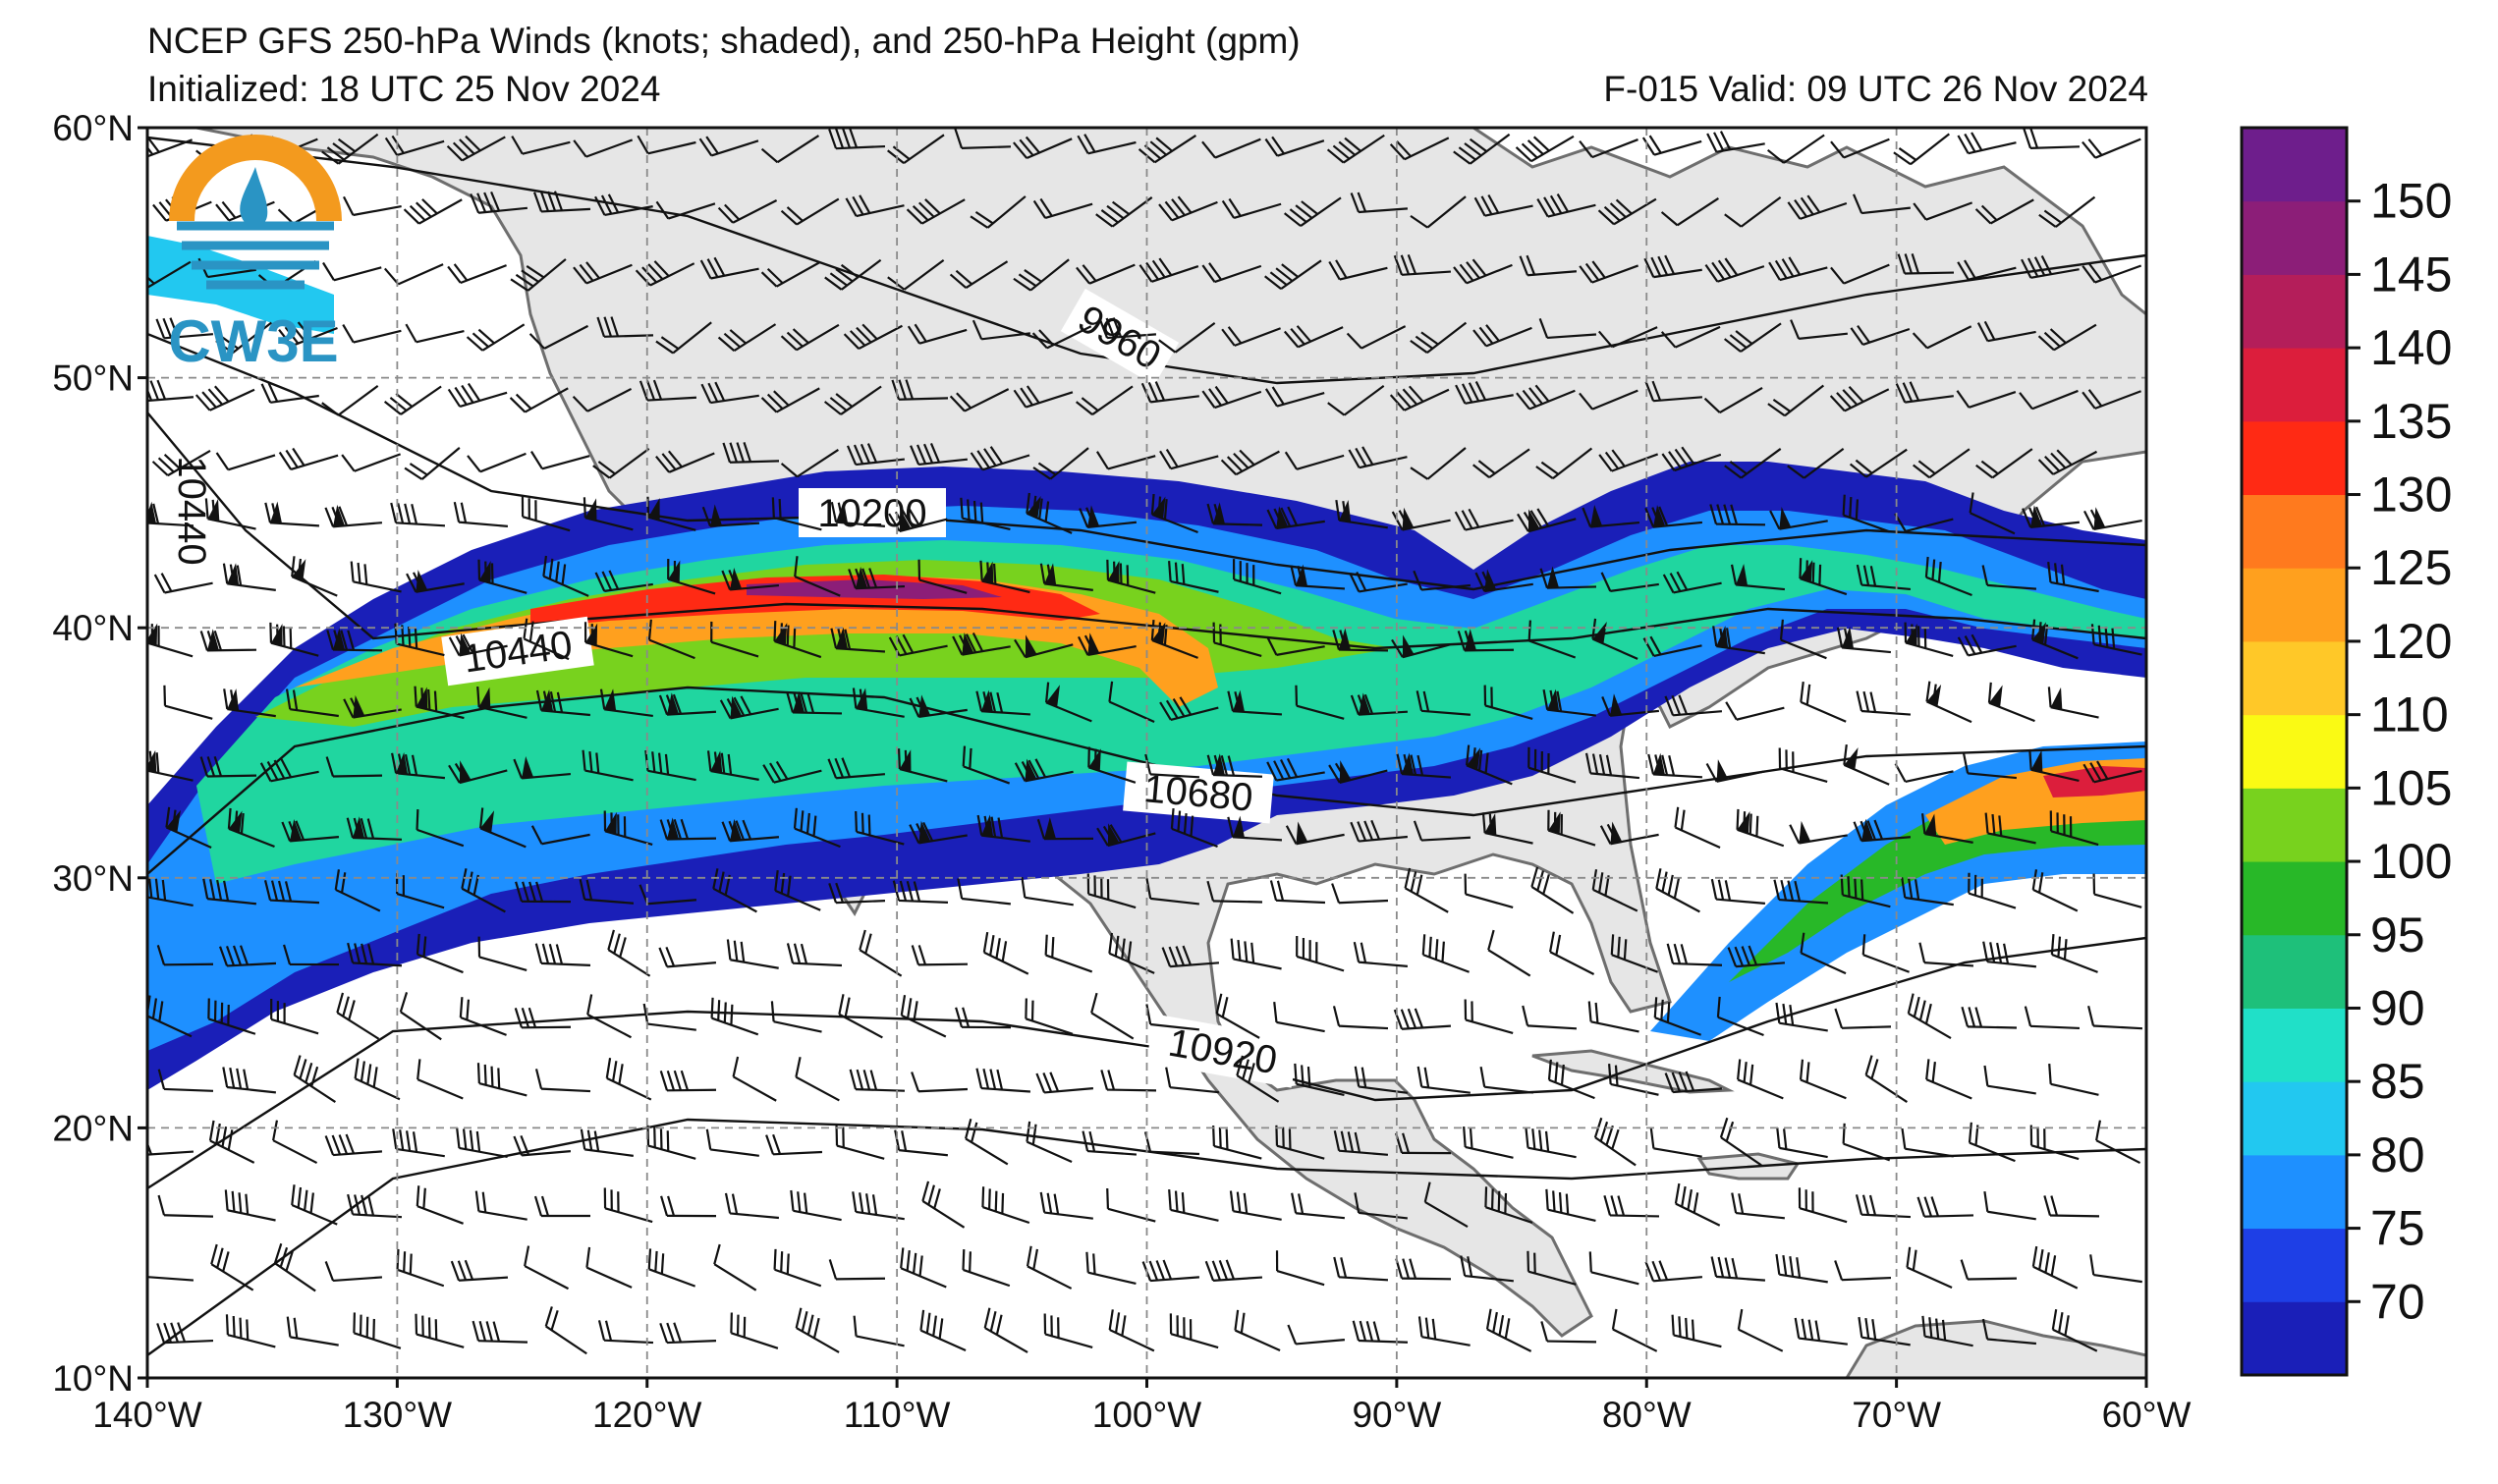  Describe the element at coordinates (2411, 567) in the screenshot. I see `colorbar-label: 125` at that location.